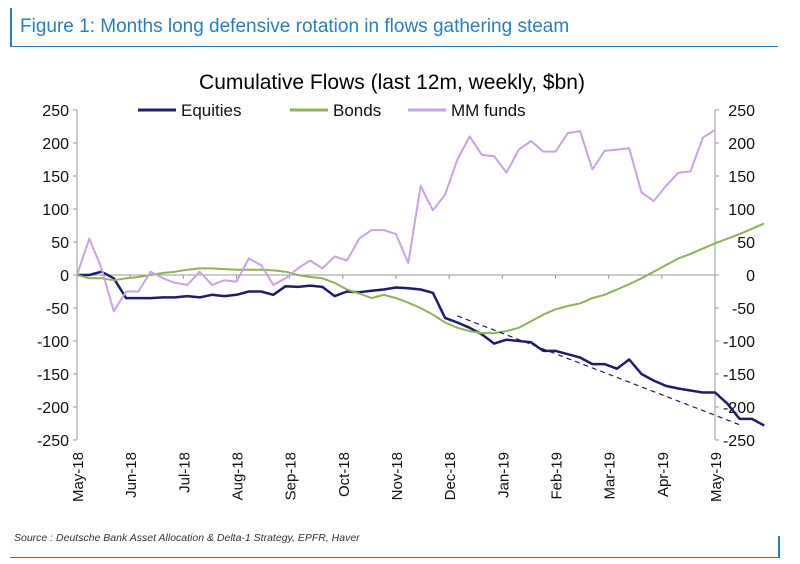 Image resolution: width=800 pixels, height=564 pixels. I want to click on x-tick-label: Jun-18, so click(131, 475).